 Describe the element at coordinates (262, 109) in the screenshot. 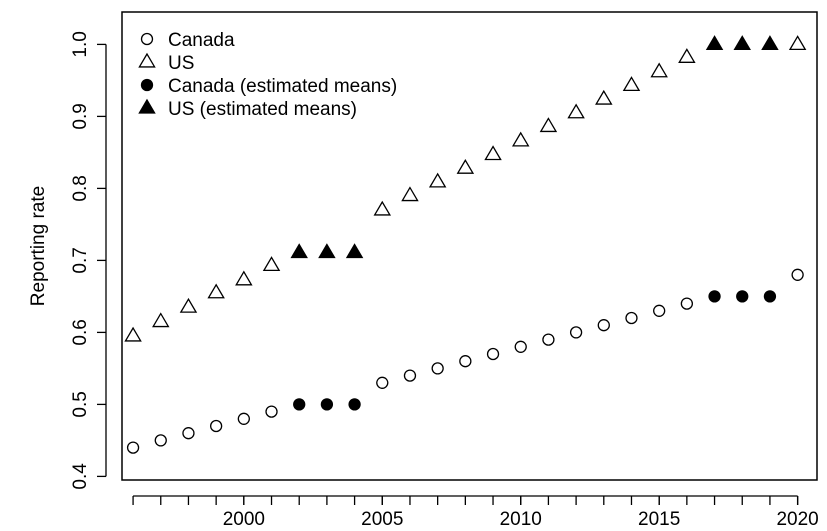

I see `legend-label: US (estimated means)` at that location.